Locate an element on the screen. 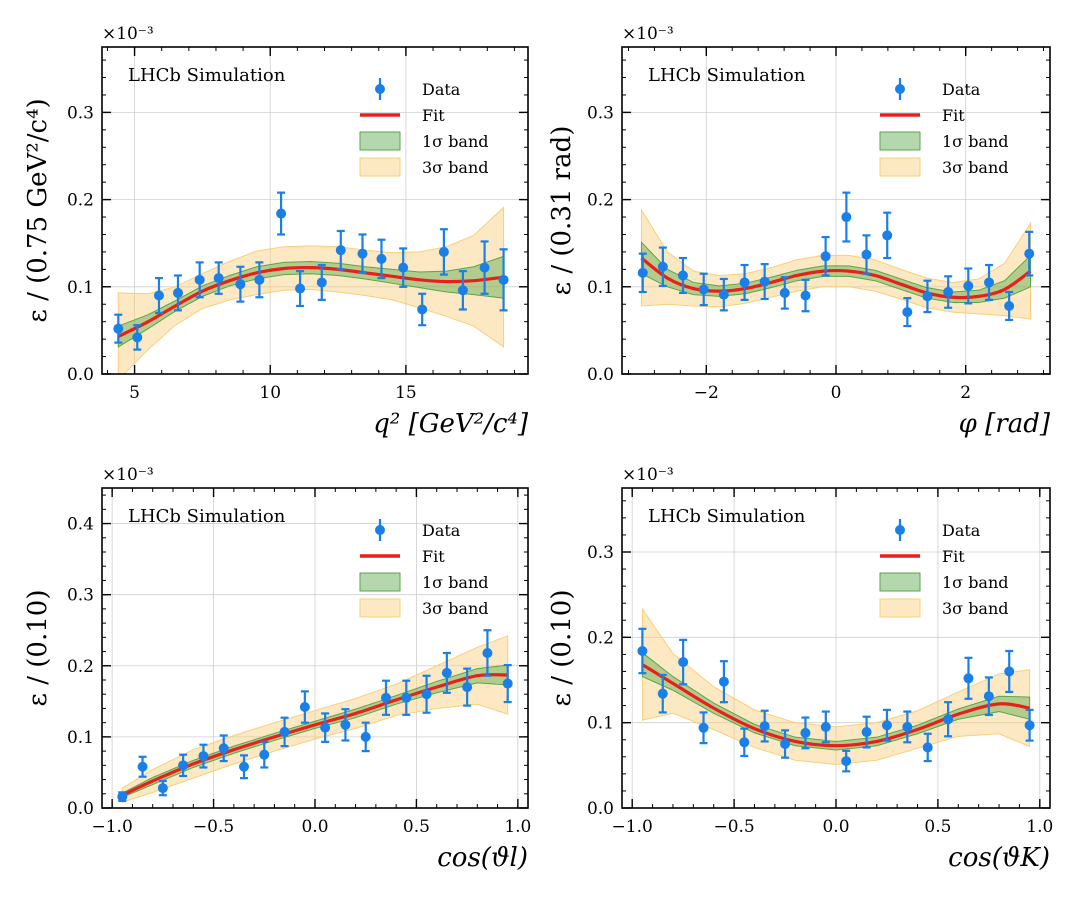 The image size is (1080, 901). y-tick-label: 0.4 is located at coordinates (80, 525).